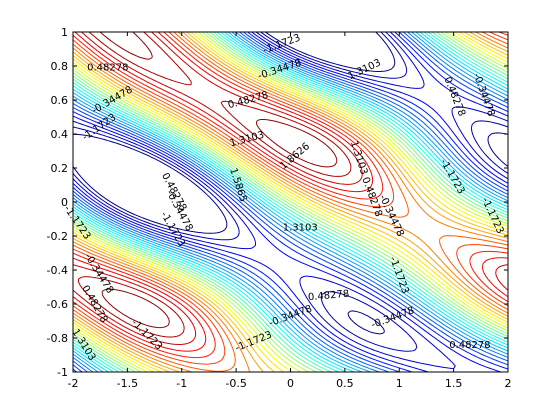 The height and width of the screenshot is (420, 560). Describe the element at coordinates (57, 236) in the screenshot. I see `y-tick-label: -0.2` at that location.